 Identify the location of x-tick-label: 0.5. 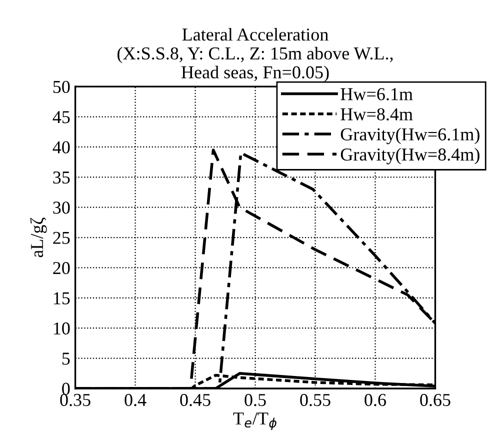
(255, 400).